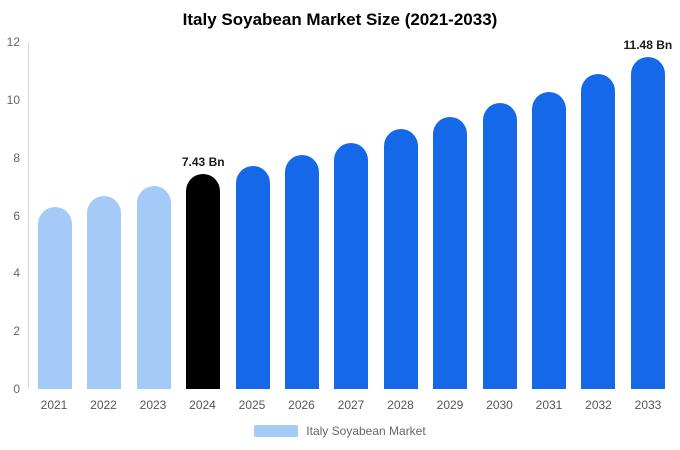 The image size is (680, 450). What do you see at coordinates (252, 277) in the screenshot?
I see `bar-2025` at bounding box center [252, 277].